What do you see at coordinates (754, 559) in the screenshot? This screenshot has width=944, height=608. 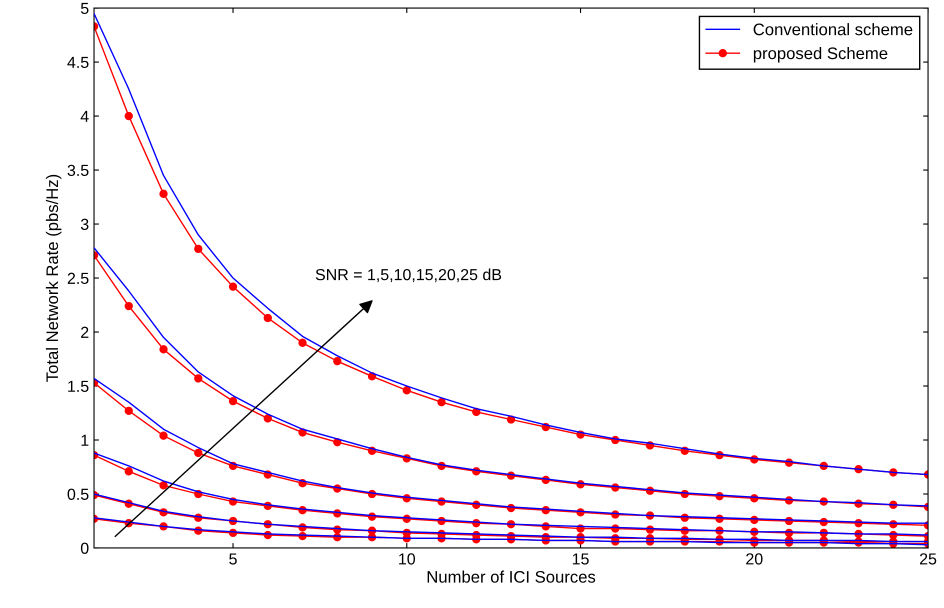 I see `x-tick-label: 20` at bounding box center [754, 559].